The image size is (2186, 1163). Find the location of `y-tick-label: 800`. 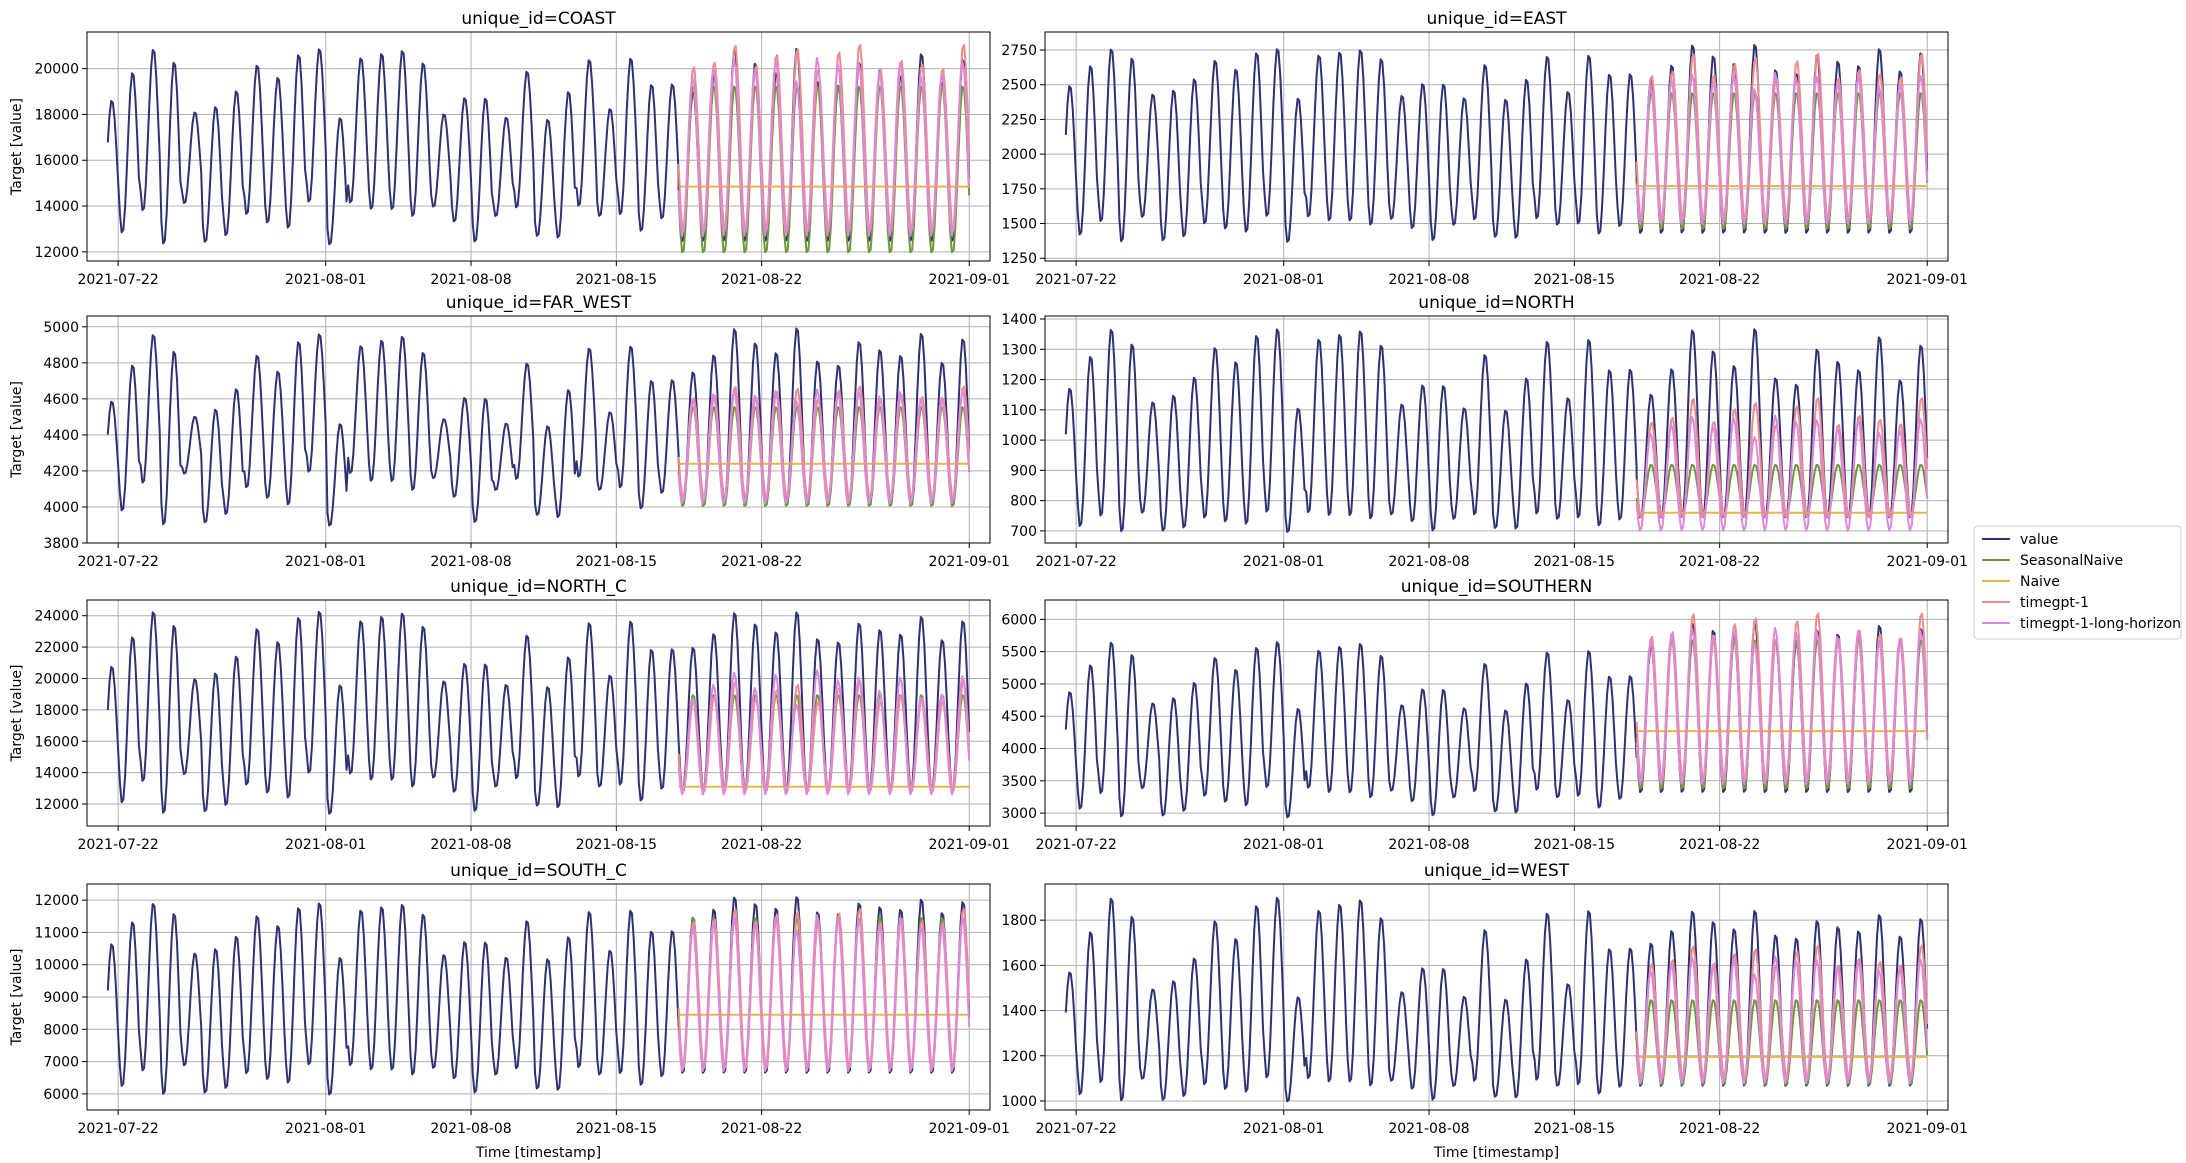

y-tick-label: 800 is located at coordinates (1023, 502).